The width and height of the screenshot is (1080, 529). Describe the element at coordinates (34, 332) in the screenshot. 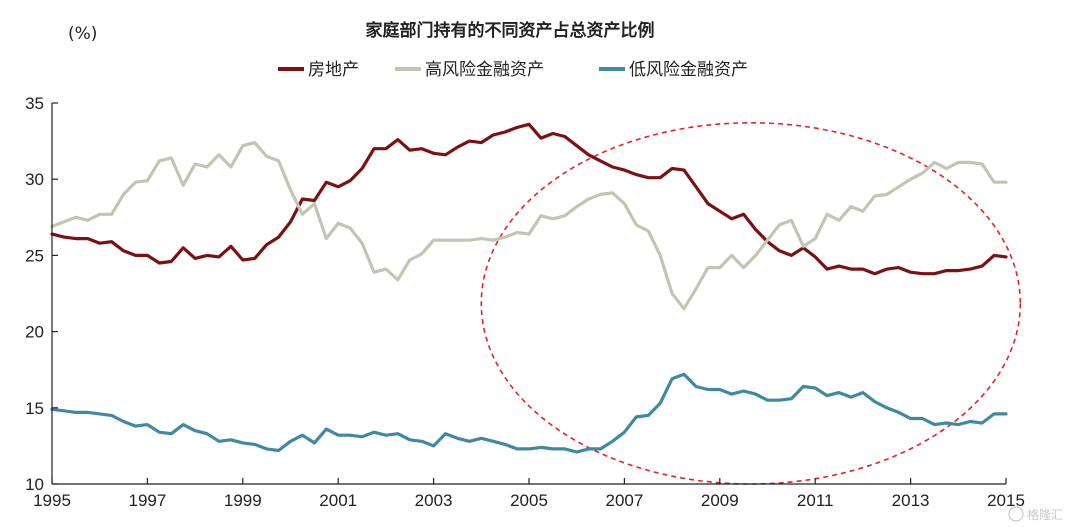

I see `y-tick-label: 20` at that location.